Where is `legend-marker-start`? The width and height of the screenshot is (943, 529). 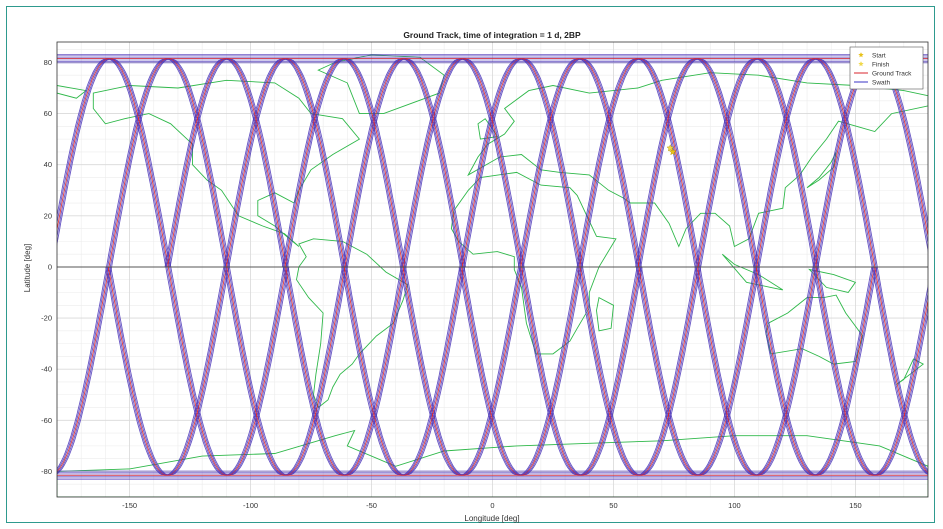 legend-marker-start is located at coordinates (861, 55).